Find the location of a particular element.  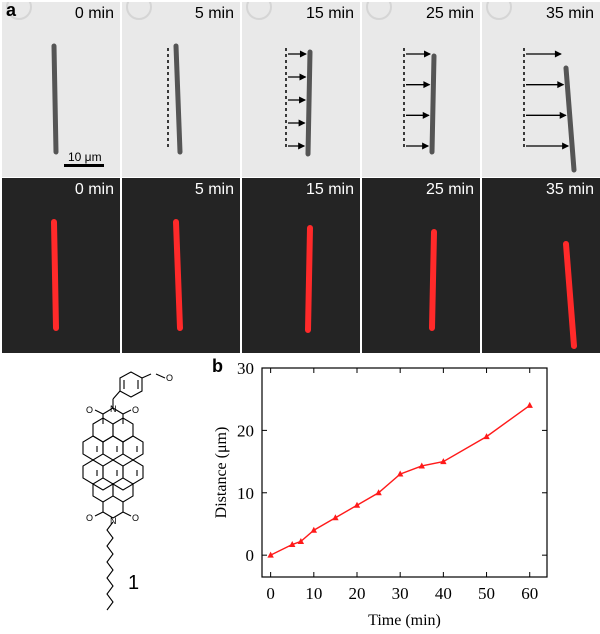

x-axis-label: Time (min) is located at coordinates (404, 620).